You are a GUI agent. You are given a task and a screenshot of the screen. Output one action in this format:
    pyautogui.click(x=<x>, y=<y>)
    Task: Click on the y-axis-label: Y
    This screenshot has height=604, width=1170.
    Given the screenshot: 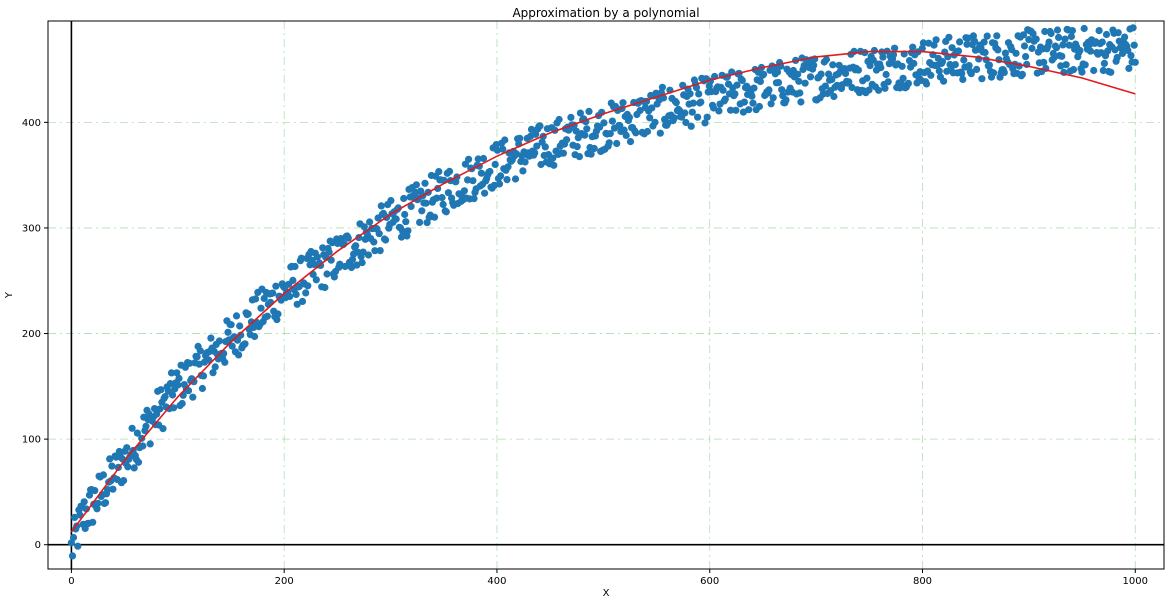 What is the action you would take?
    pyautogui.click(x=9, y=295)
    